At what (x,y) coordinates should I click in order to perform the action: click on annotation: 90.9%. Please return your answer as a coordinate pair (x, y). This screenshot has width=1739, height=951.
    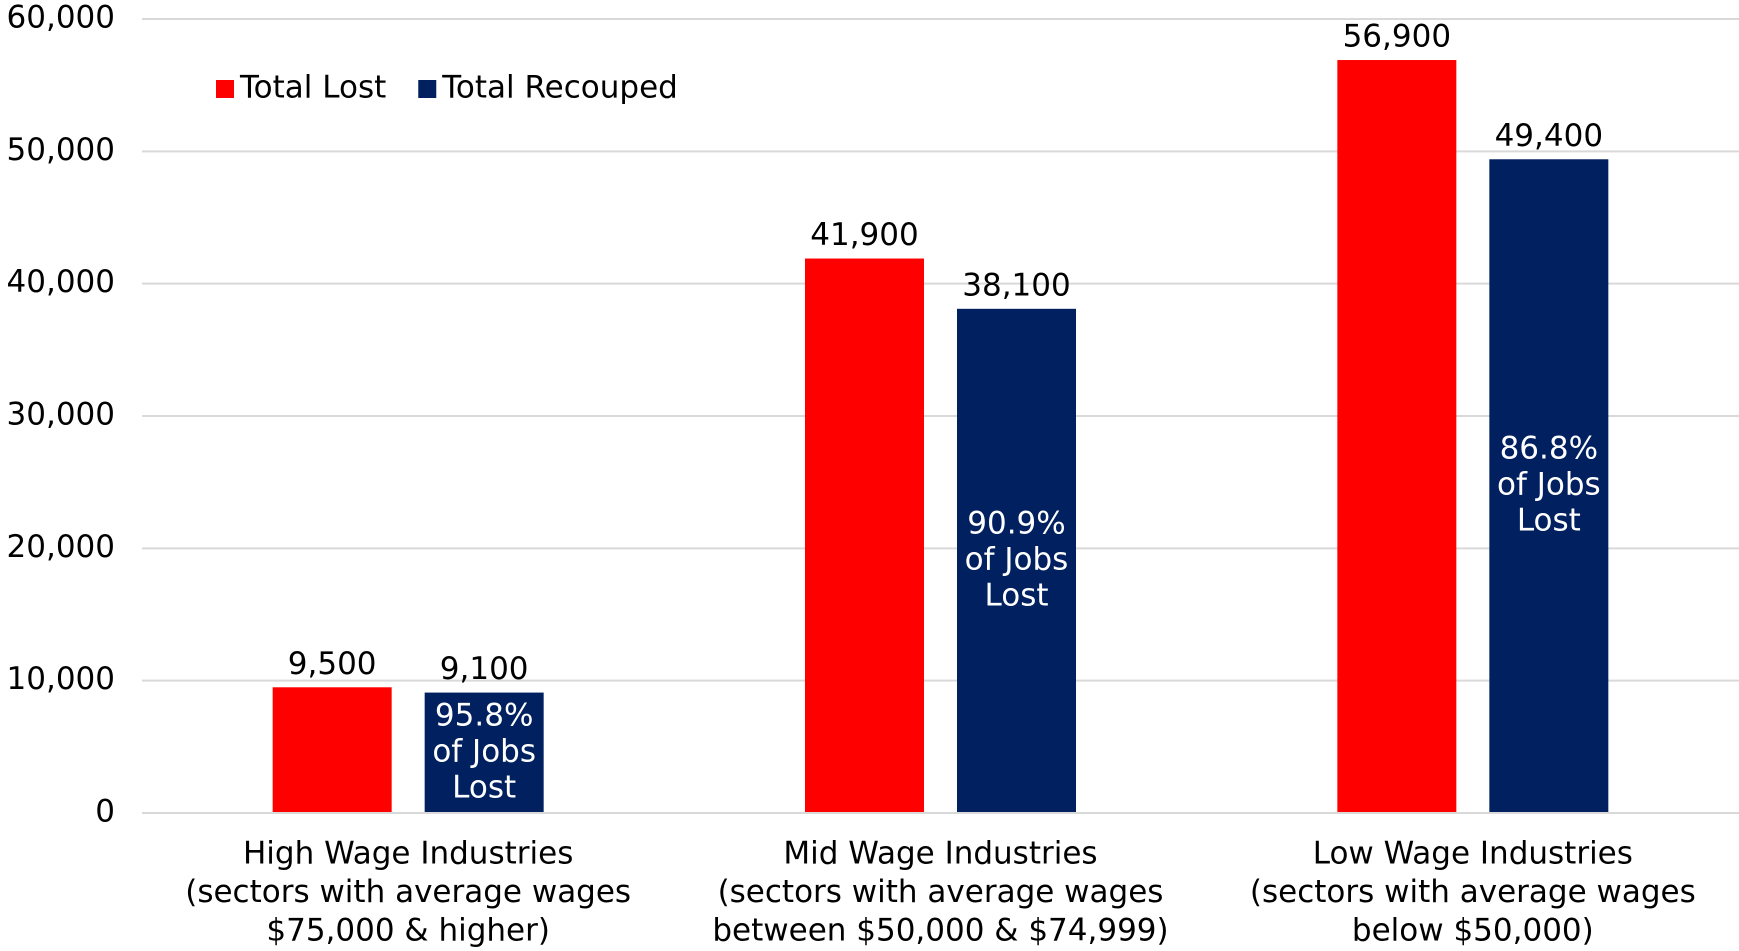
    Looking at the image, I should click on (1016, 523).